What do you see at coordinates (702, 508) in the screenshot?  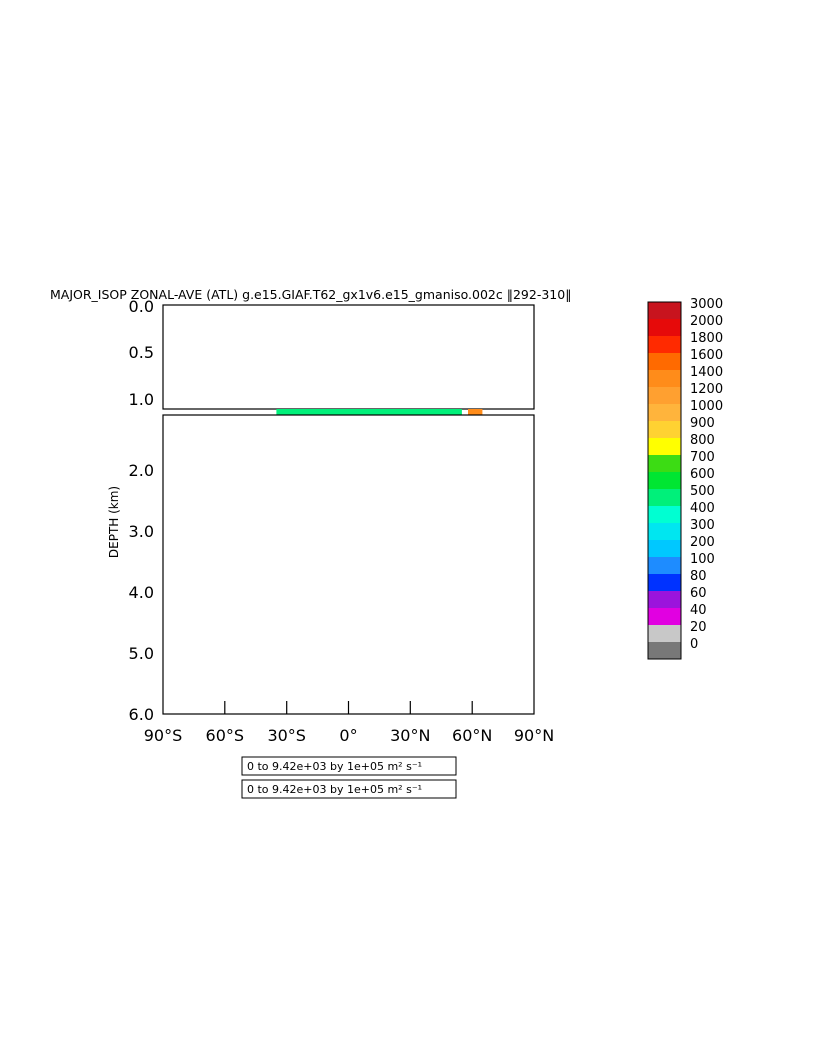 I see `colorbar-label: 400` at bounding box center [702, 508].